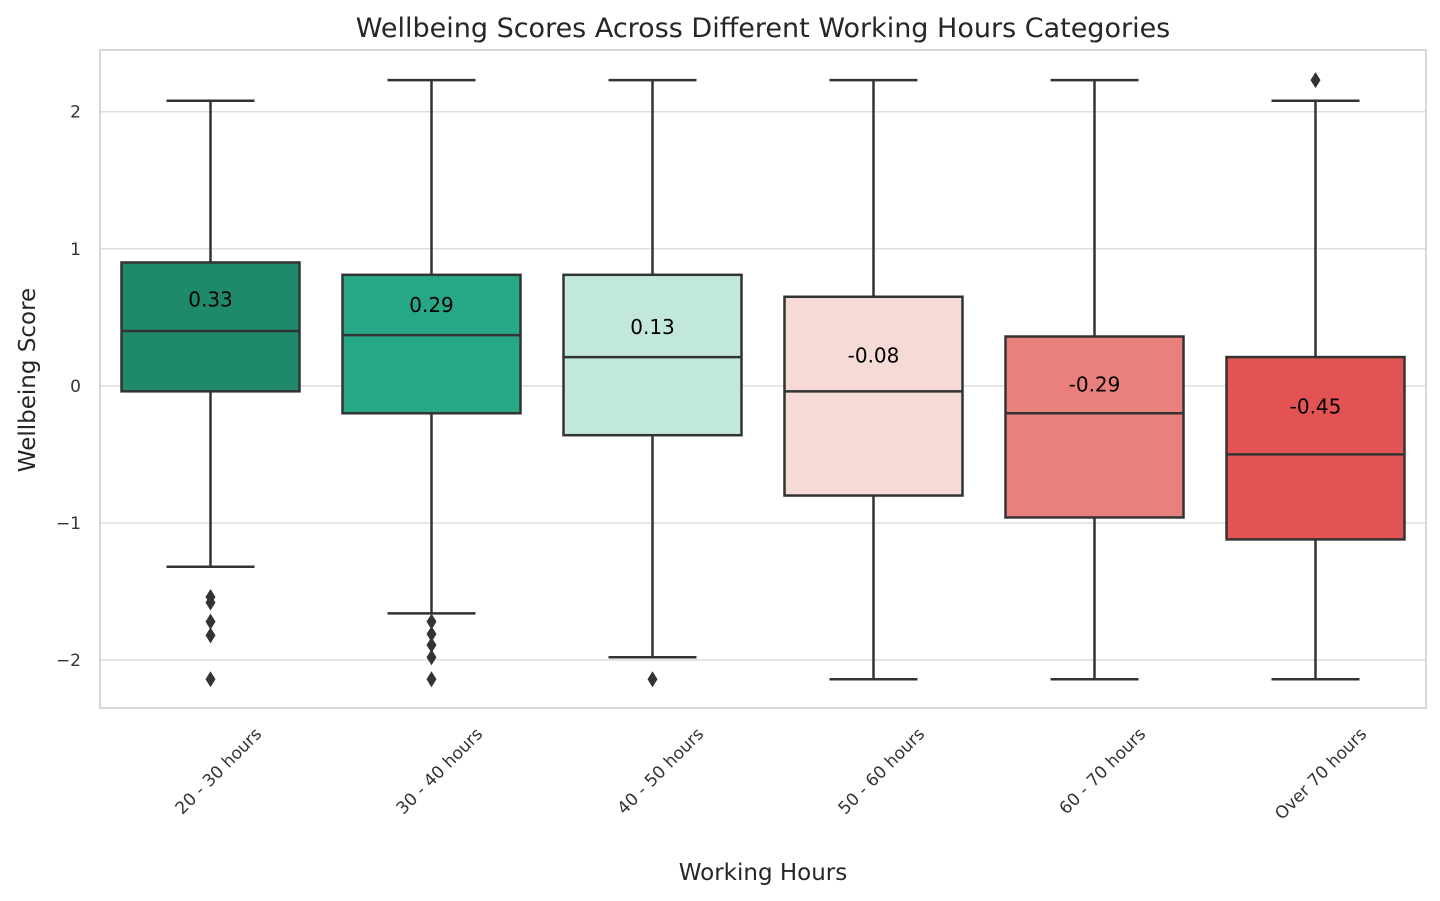 The image size is (1440, 901). Describe the element at coordinates (75, 250) in the screenshot. I see `y-tick-label: 1` at that location.